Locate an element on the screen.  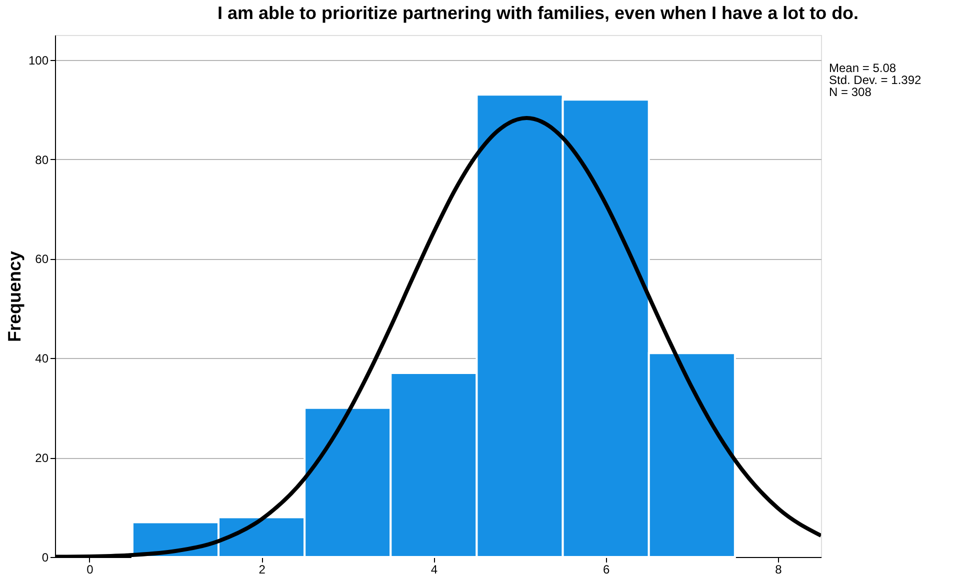
x-tick-label: 4 is located at coordinates (434, 569).